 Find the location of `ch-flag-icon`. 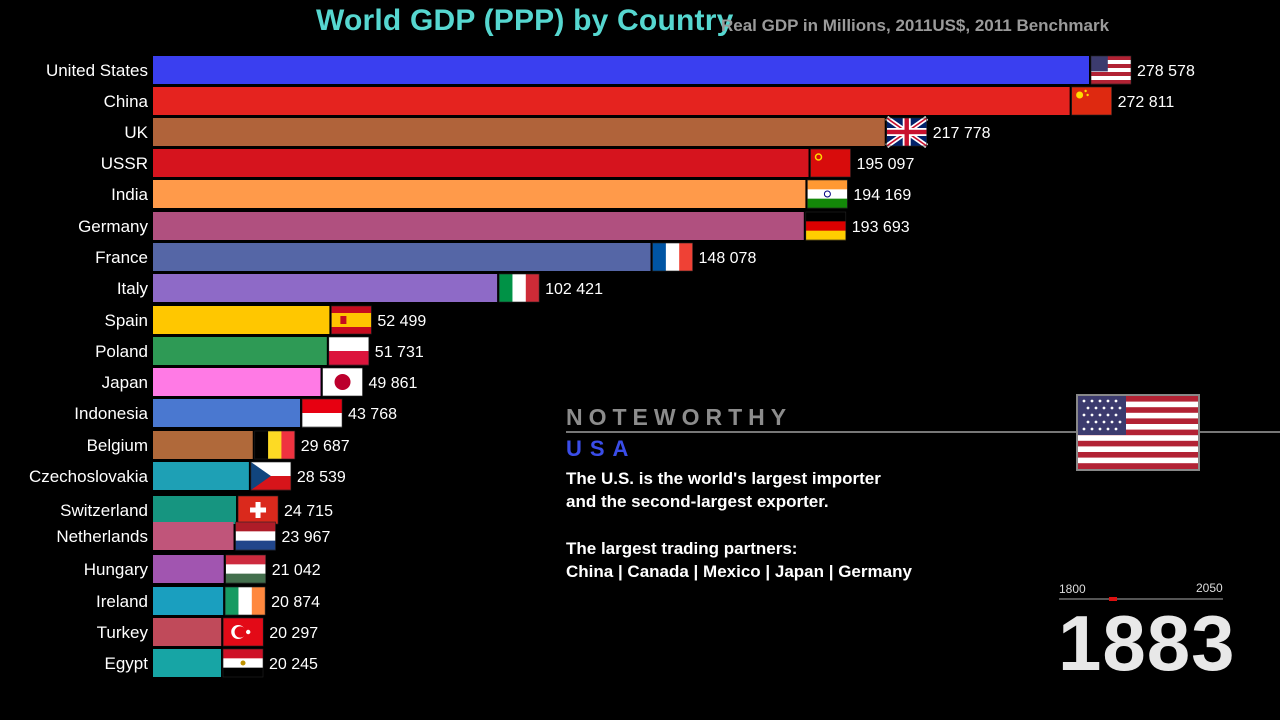

ch-flag-icon is located at coordinates (258, 510).